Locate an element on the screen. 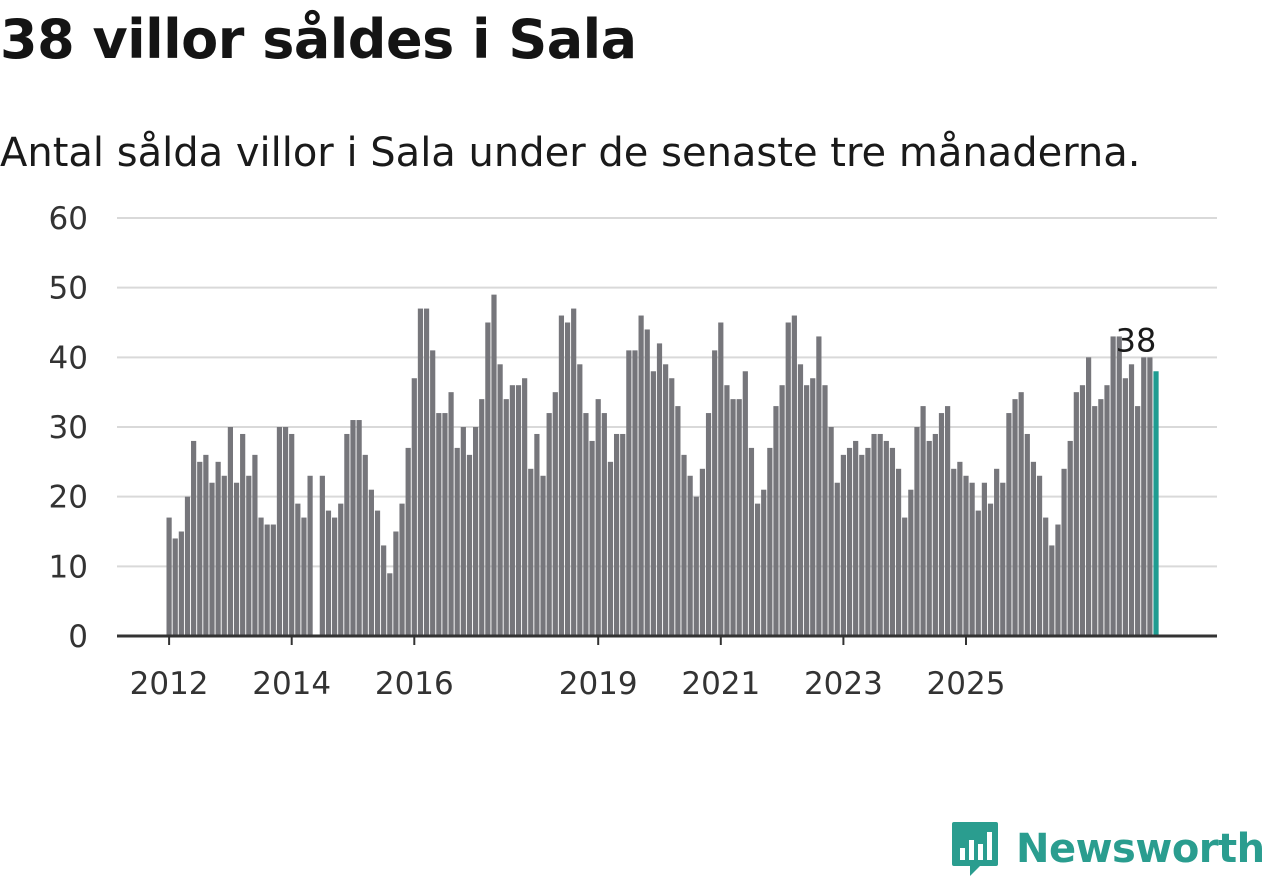 Image resolution: width=1262 pixels, height=880 pixels. x-axis is located at coordinates (667, 639).